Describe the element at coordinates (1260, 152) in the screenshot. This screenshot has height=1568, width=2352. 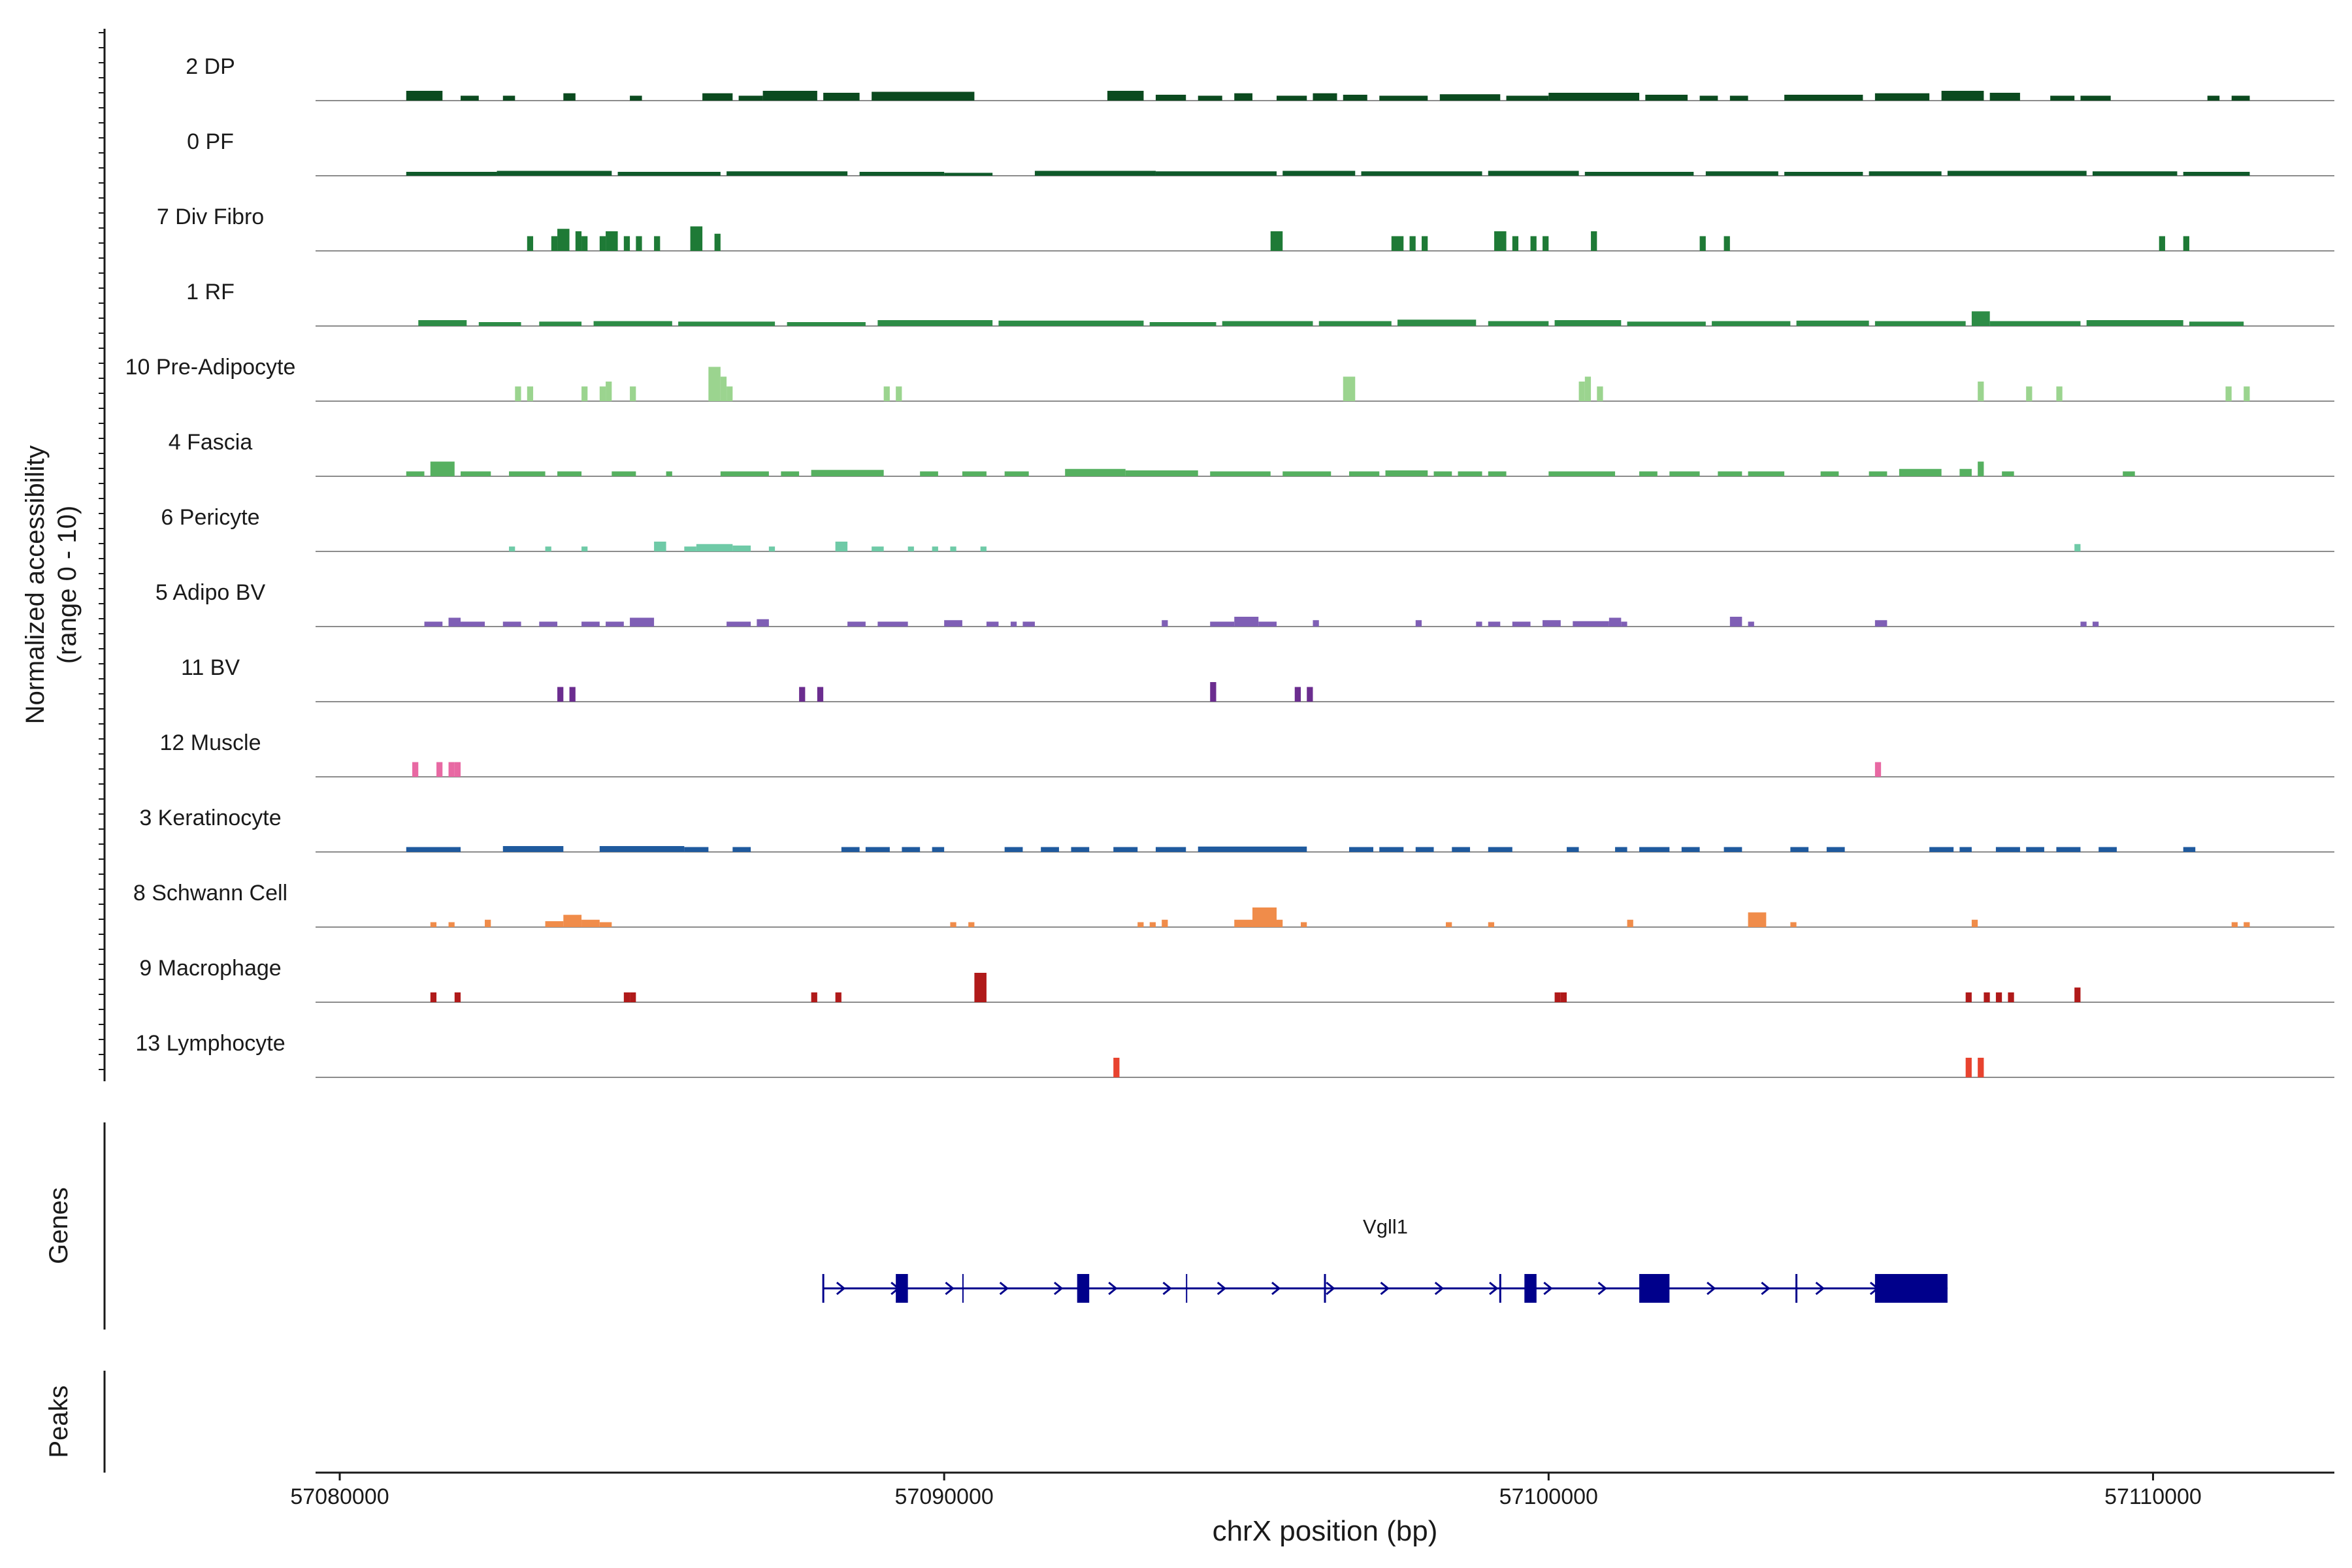
I see `track-2: 0 PF` at that location.